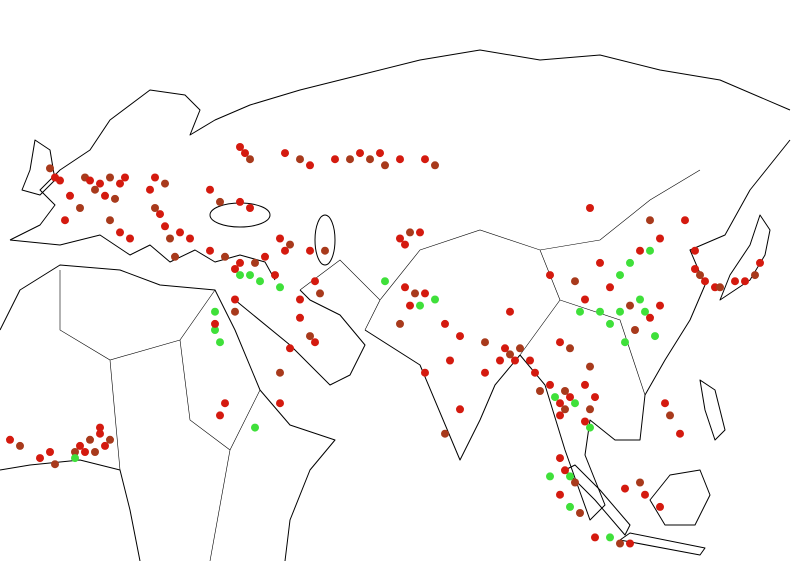 Image resolution: width=807 pixels, height=561 pixels. What do you see at coordinates (662, 544) in the screenshot?
I see `java-coast` at bounding box center [662, 544].